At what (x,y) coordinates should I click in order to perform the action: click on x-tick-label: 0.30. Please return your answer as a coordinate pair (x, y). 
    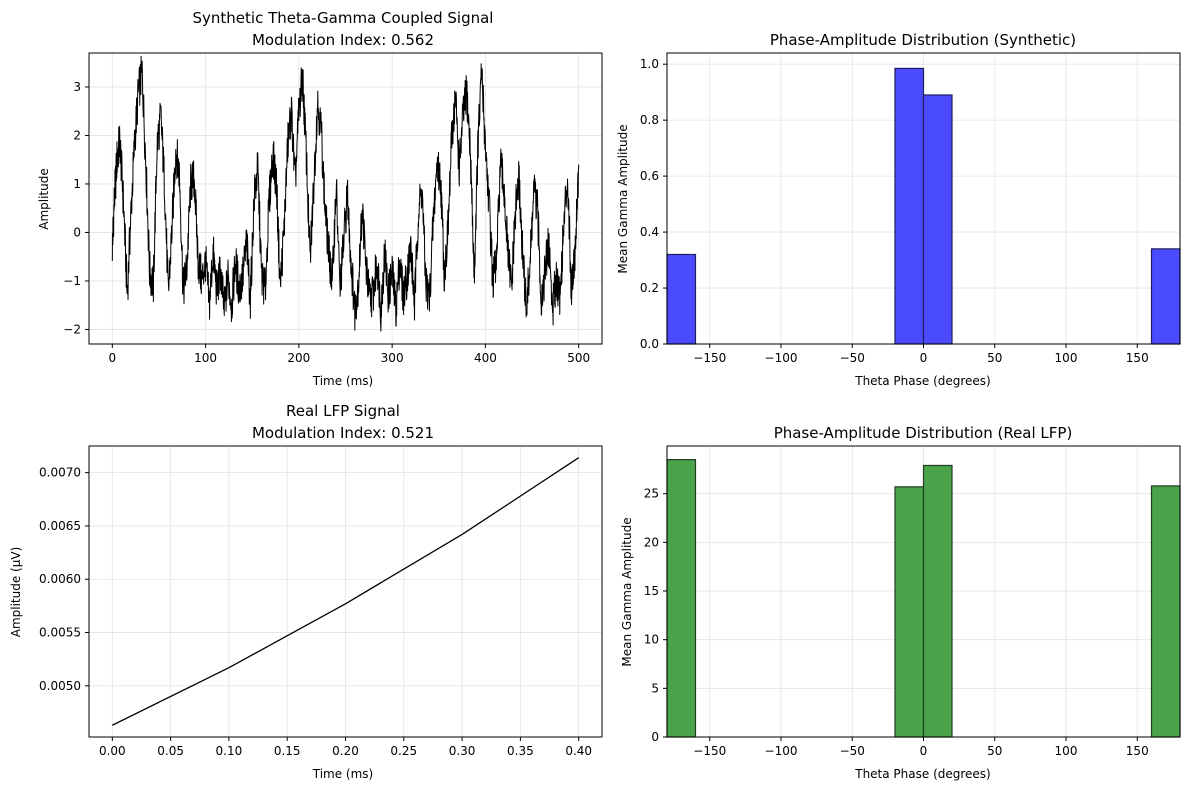
    Looking at the image, I should click on (462, 751).